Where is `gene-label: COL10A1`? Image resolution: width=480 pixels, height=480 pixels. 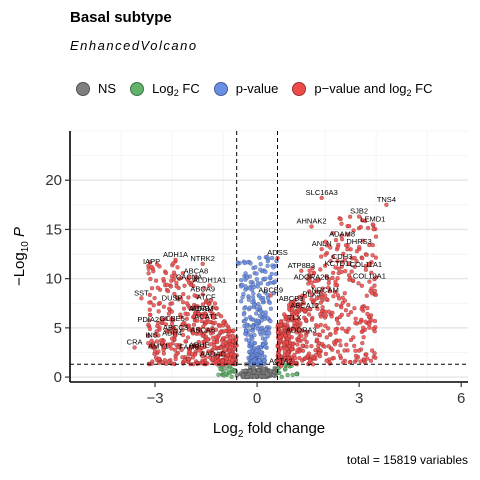 gene-label: COL10A1 is located at coordinates (369, 276).